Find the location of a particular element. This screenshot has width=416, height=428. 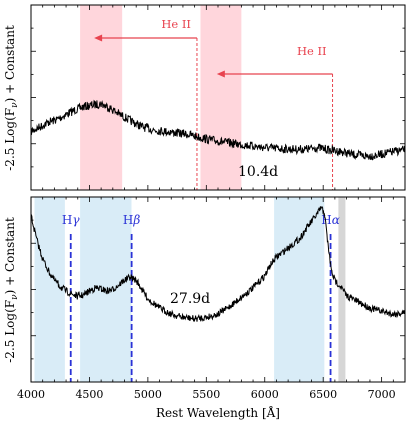

balmer-label-0: Hγ is located at coordinates (71, 220).